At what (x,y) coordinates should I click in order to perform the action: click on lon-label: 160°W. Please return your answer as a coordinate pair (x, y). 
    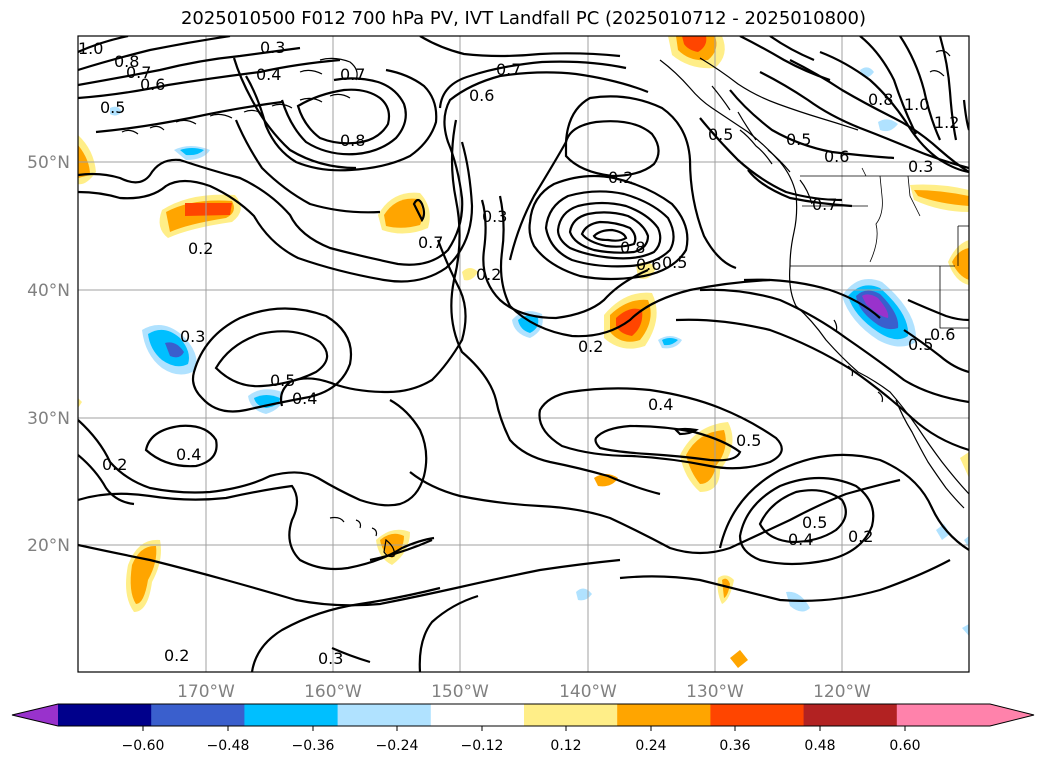
    Looking at the image, I should click on (333, 692).